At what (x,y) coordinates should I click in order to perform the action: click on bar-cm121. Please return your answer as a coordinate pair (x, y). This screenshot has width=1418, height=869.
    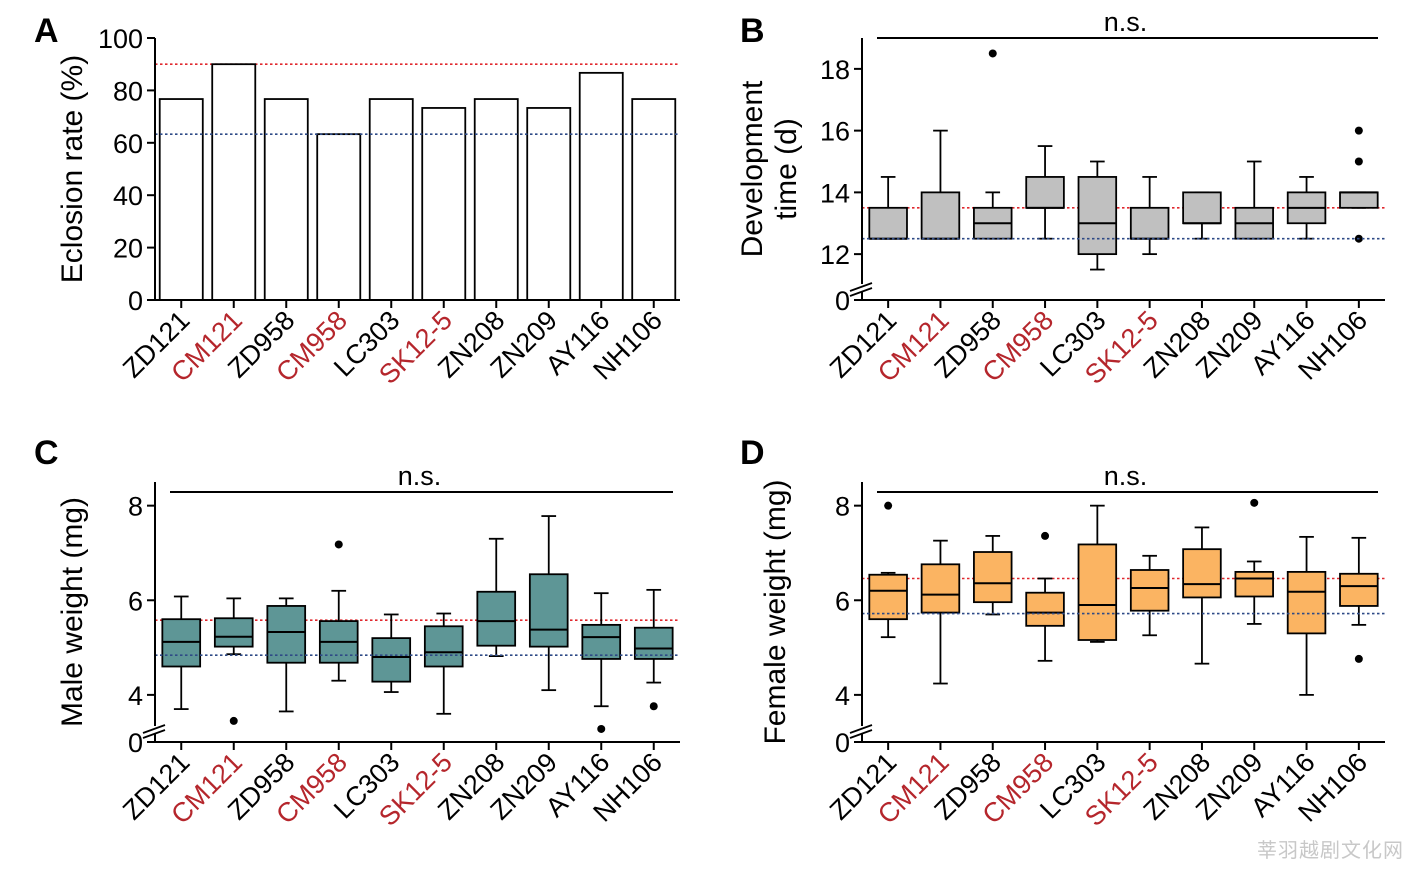
    Looking at the image, I should click on (234, 182).